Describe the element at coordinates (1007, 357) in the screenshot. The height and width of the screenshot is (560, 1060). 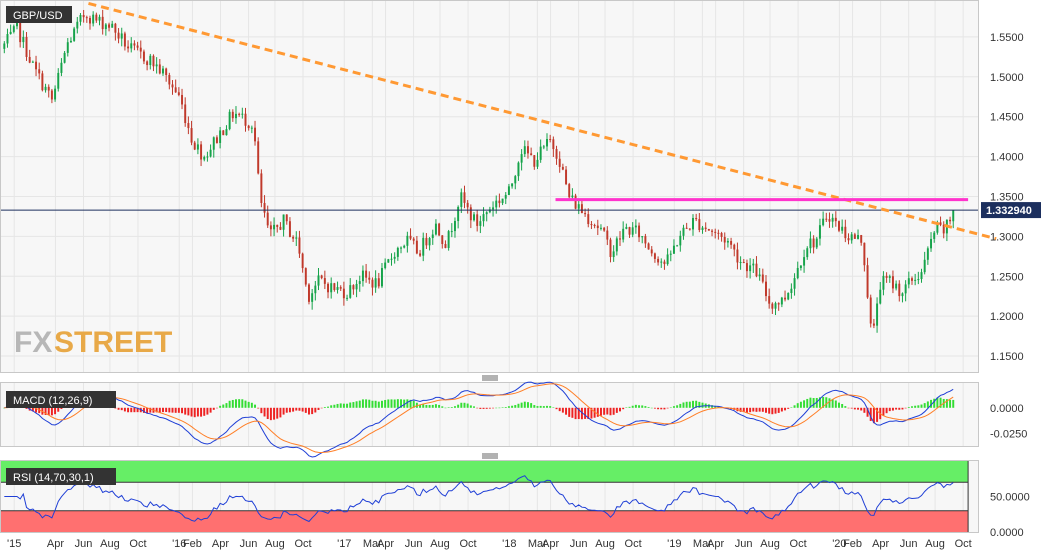
I see `price-y-tick: 1.1500` at that location.